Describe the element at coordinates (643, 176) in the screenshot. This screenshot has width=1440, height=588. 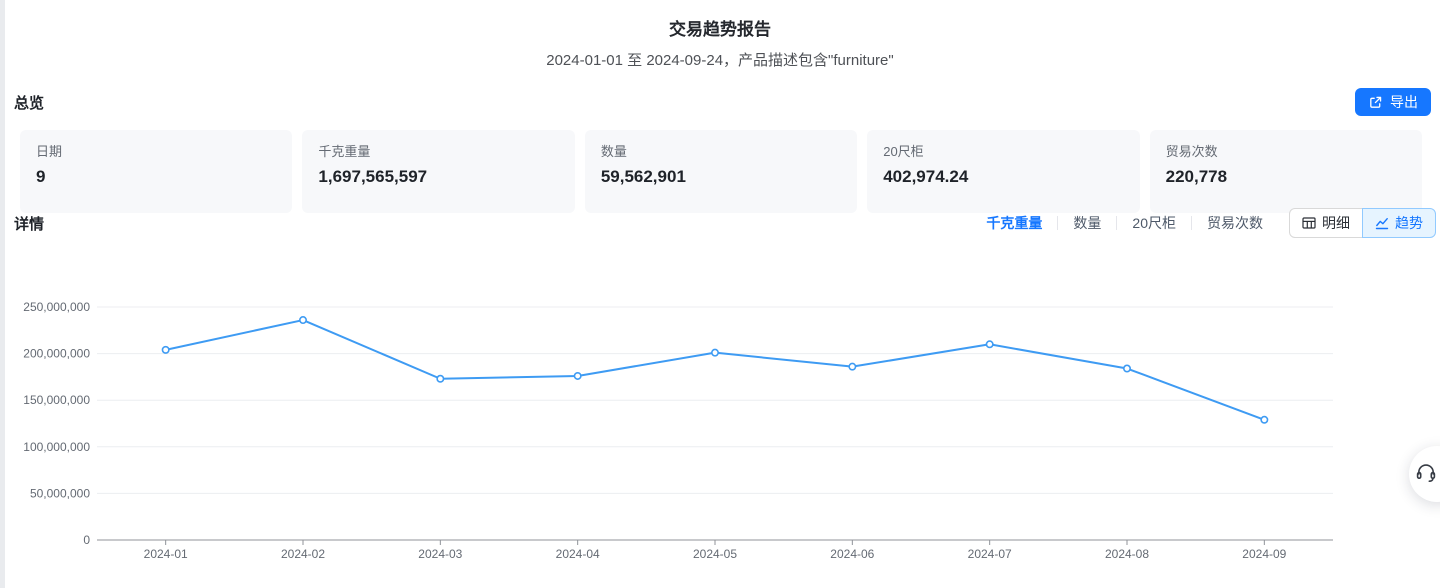
I see `stat-value: 59,562,901` at that location.